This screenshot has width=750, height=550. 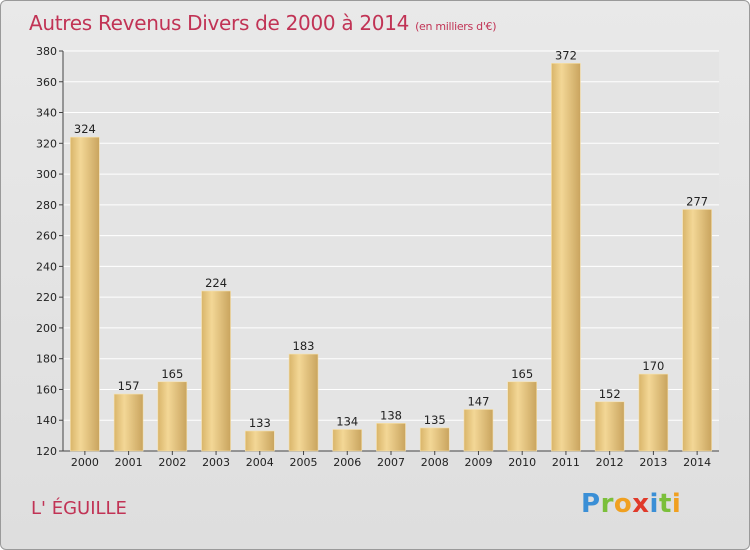 I want to click on value-label-2014: 277, so click(x=697, y=201).